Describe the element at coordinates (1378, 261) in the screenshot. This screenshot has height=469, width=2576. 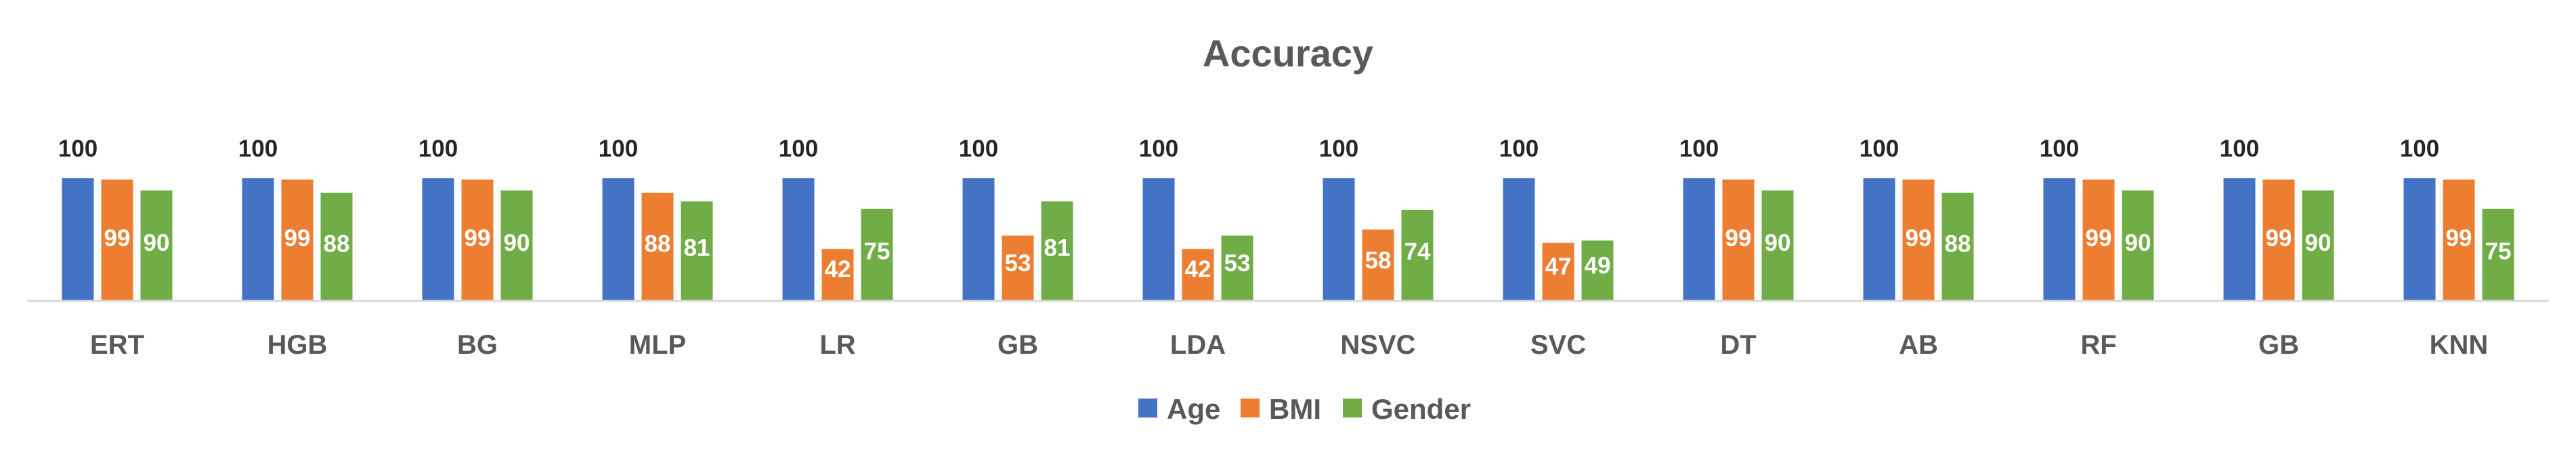
I see `data-label-bmi-7: 58` at that location.